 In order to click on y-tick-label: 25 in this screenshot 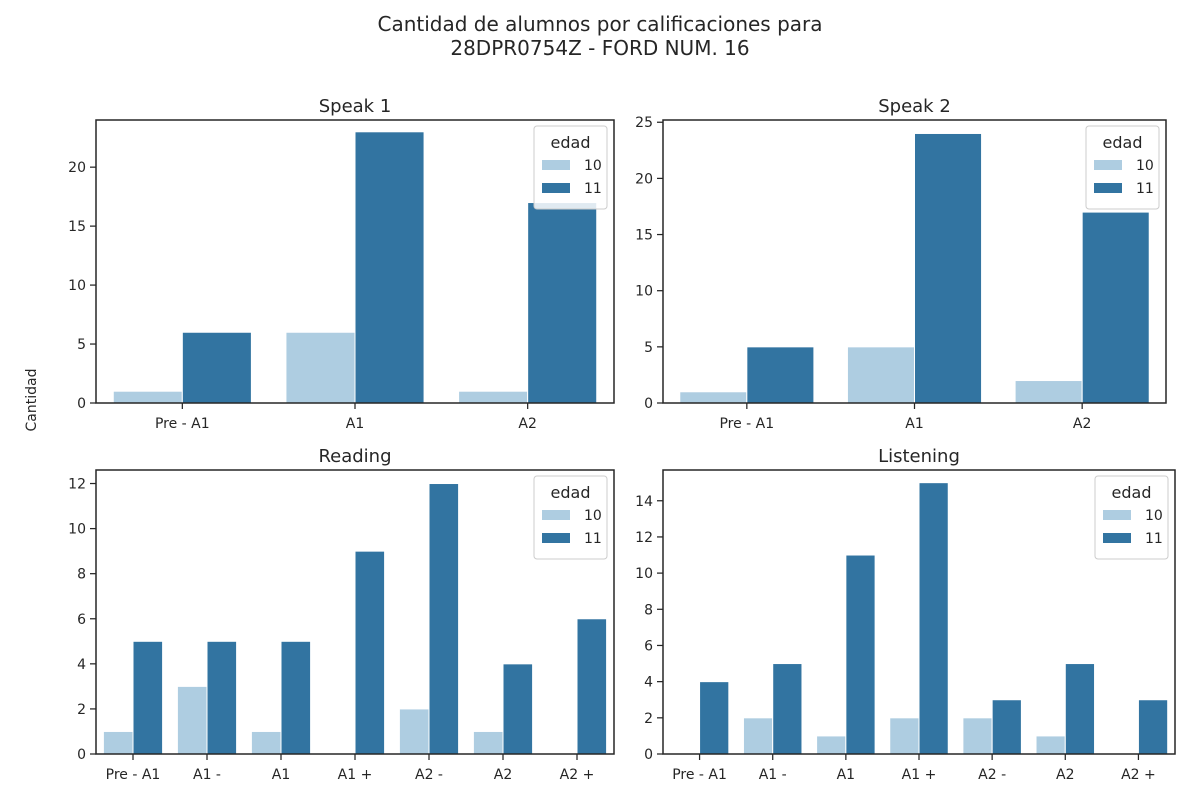, I will do `click(644, 123)`.